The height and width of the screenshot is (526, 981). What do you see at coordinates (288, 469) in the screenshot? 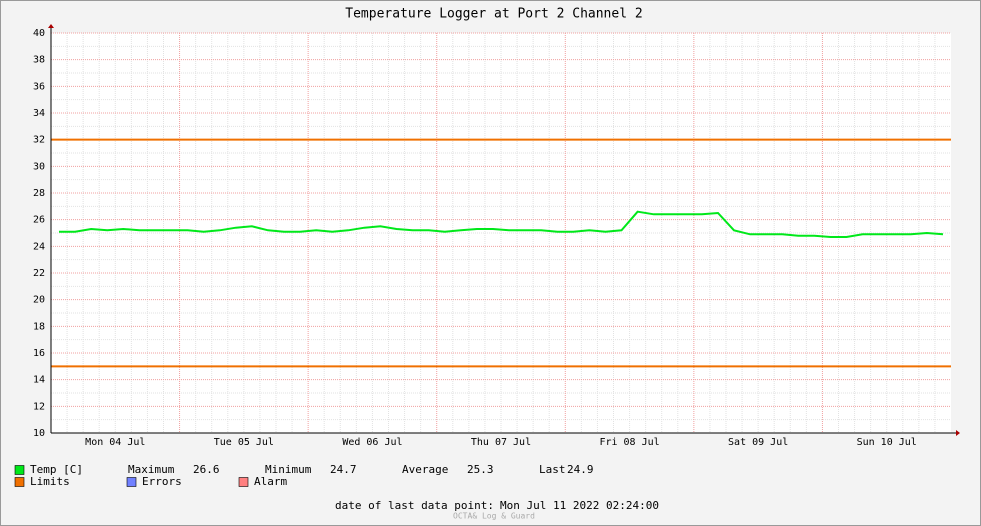
I see `stat-label: Minimum` at bounding box center [288, 469].